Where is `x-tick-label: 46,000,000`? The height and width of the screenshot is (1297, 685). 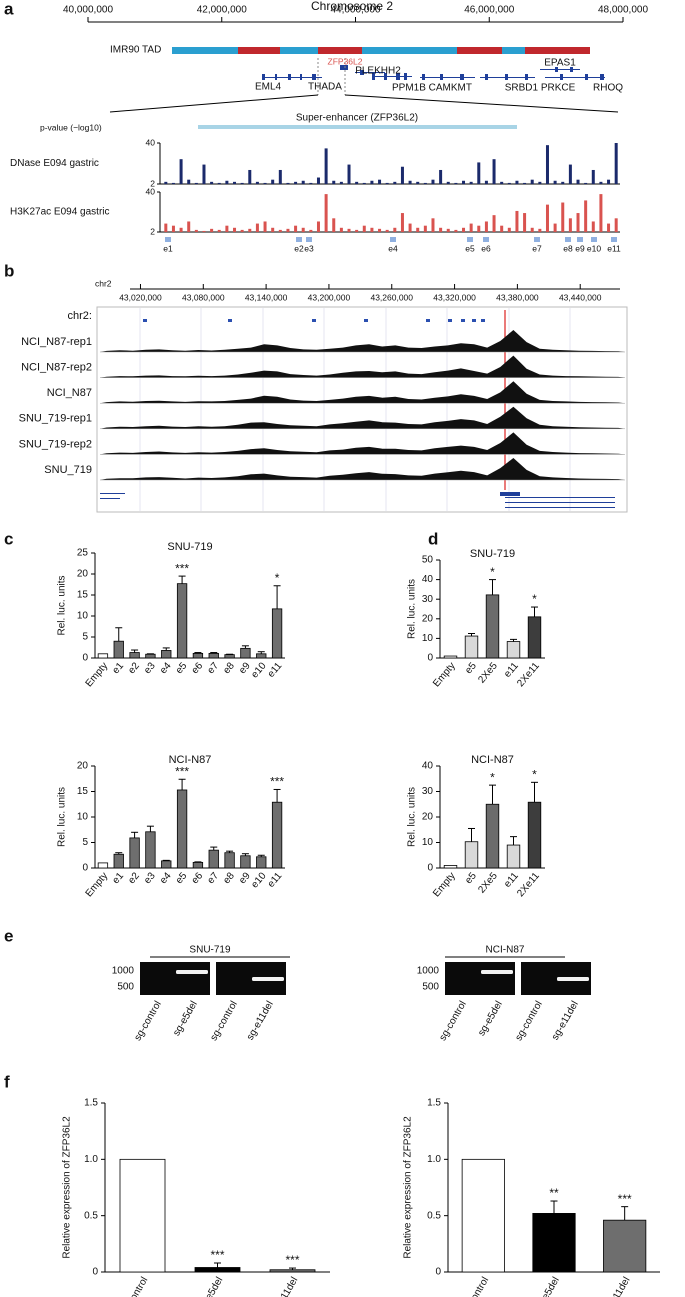
x-tick-label: 46,000,000 is located at coordinates (489, 10).